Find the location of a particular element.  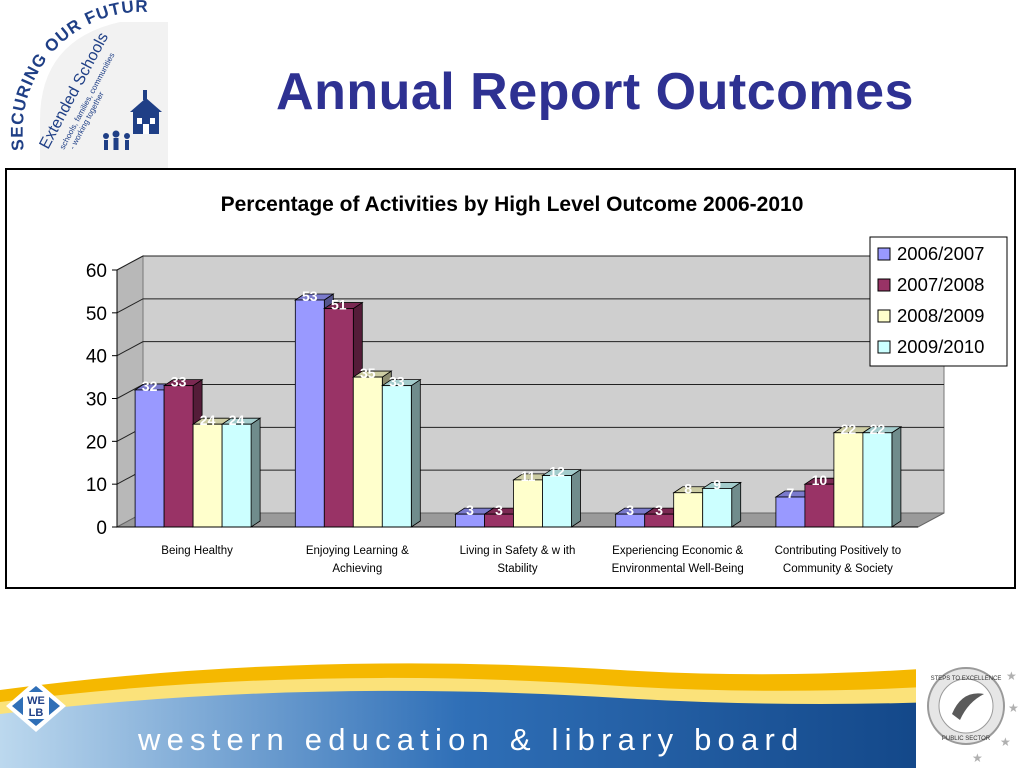

x-tick-label: Being Healthy is located at coordinates (197, 551).